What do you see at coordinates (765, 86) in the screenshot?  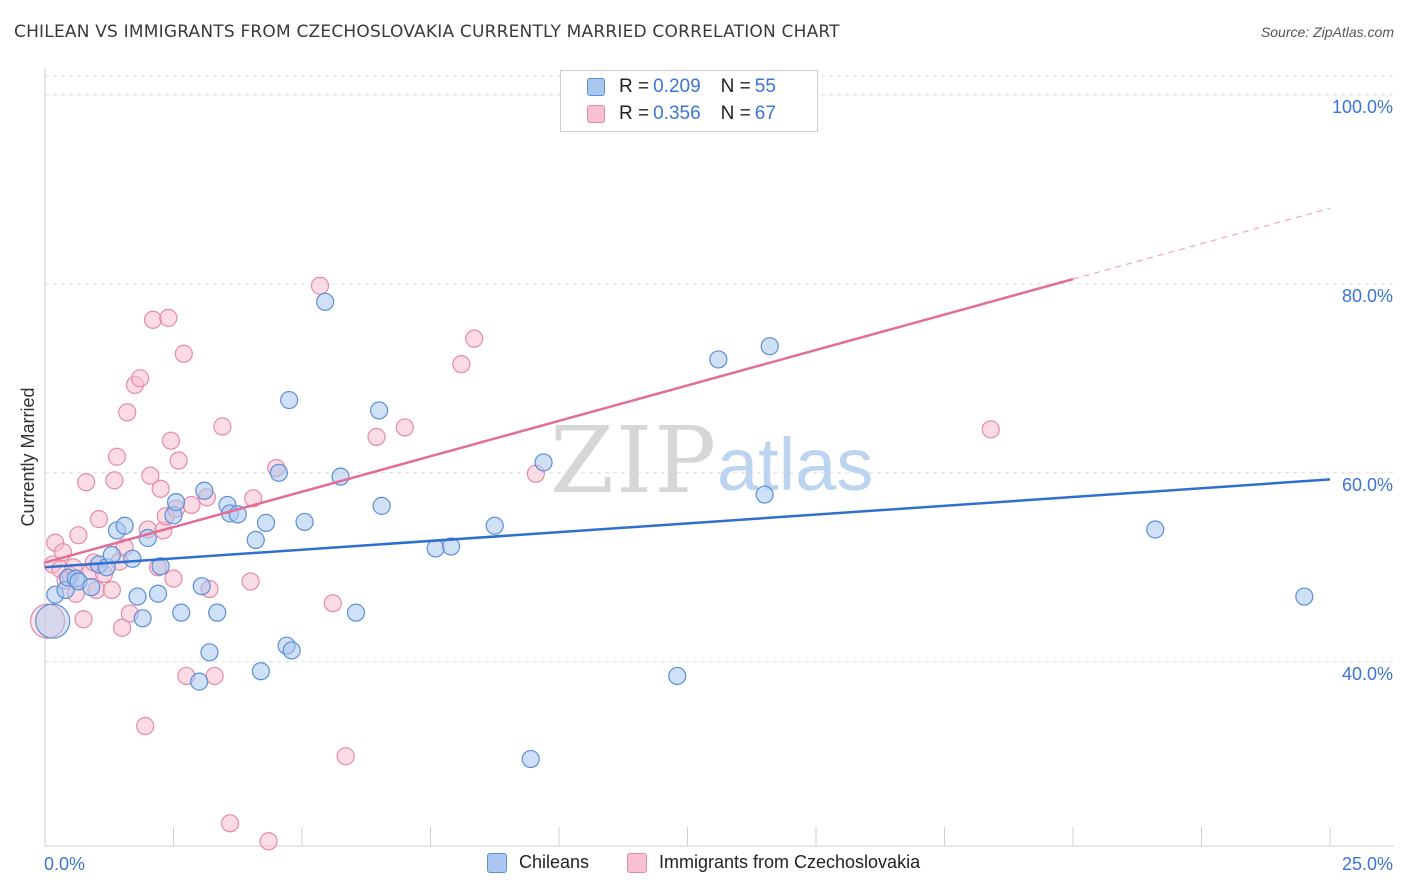 I see `legend-n-value: 55` at bounding box center [765, 86].